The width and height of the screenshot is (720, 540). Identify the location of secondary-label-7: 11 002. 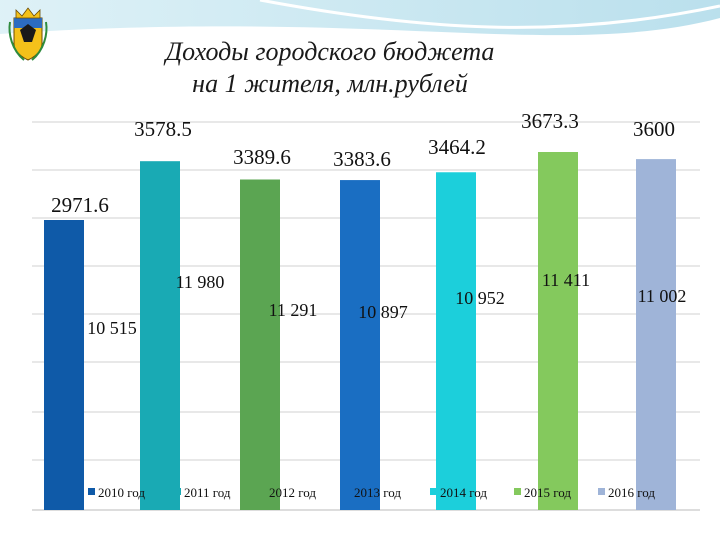
(662, 296).